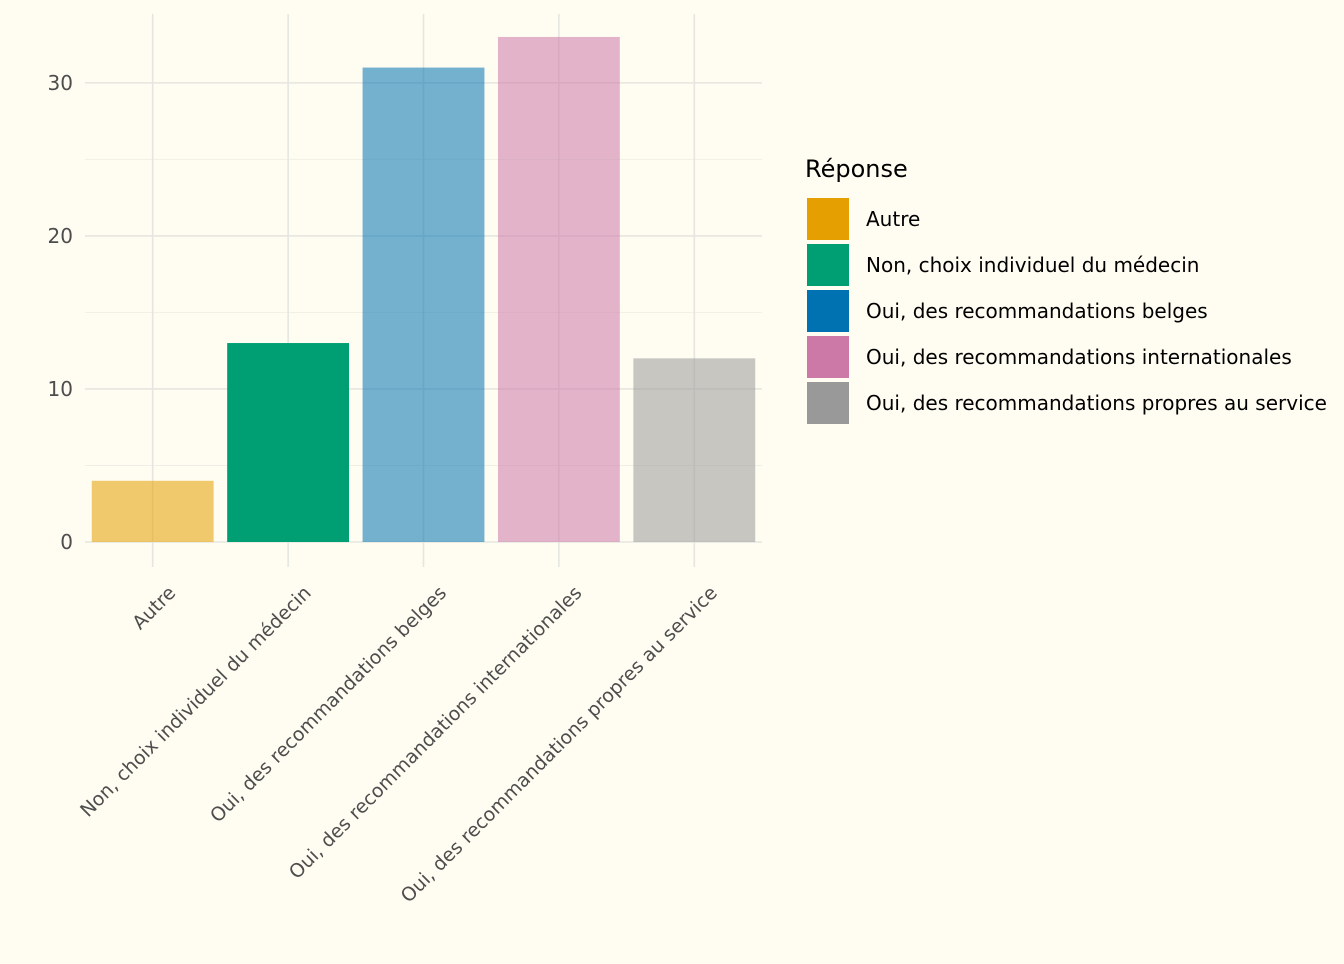 The height and width of the screenshot is (964, 1344). Describe the element at coordinates (60, 236) in the screenshot. I see `y-tick-label: 20` at that location.